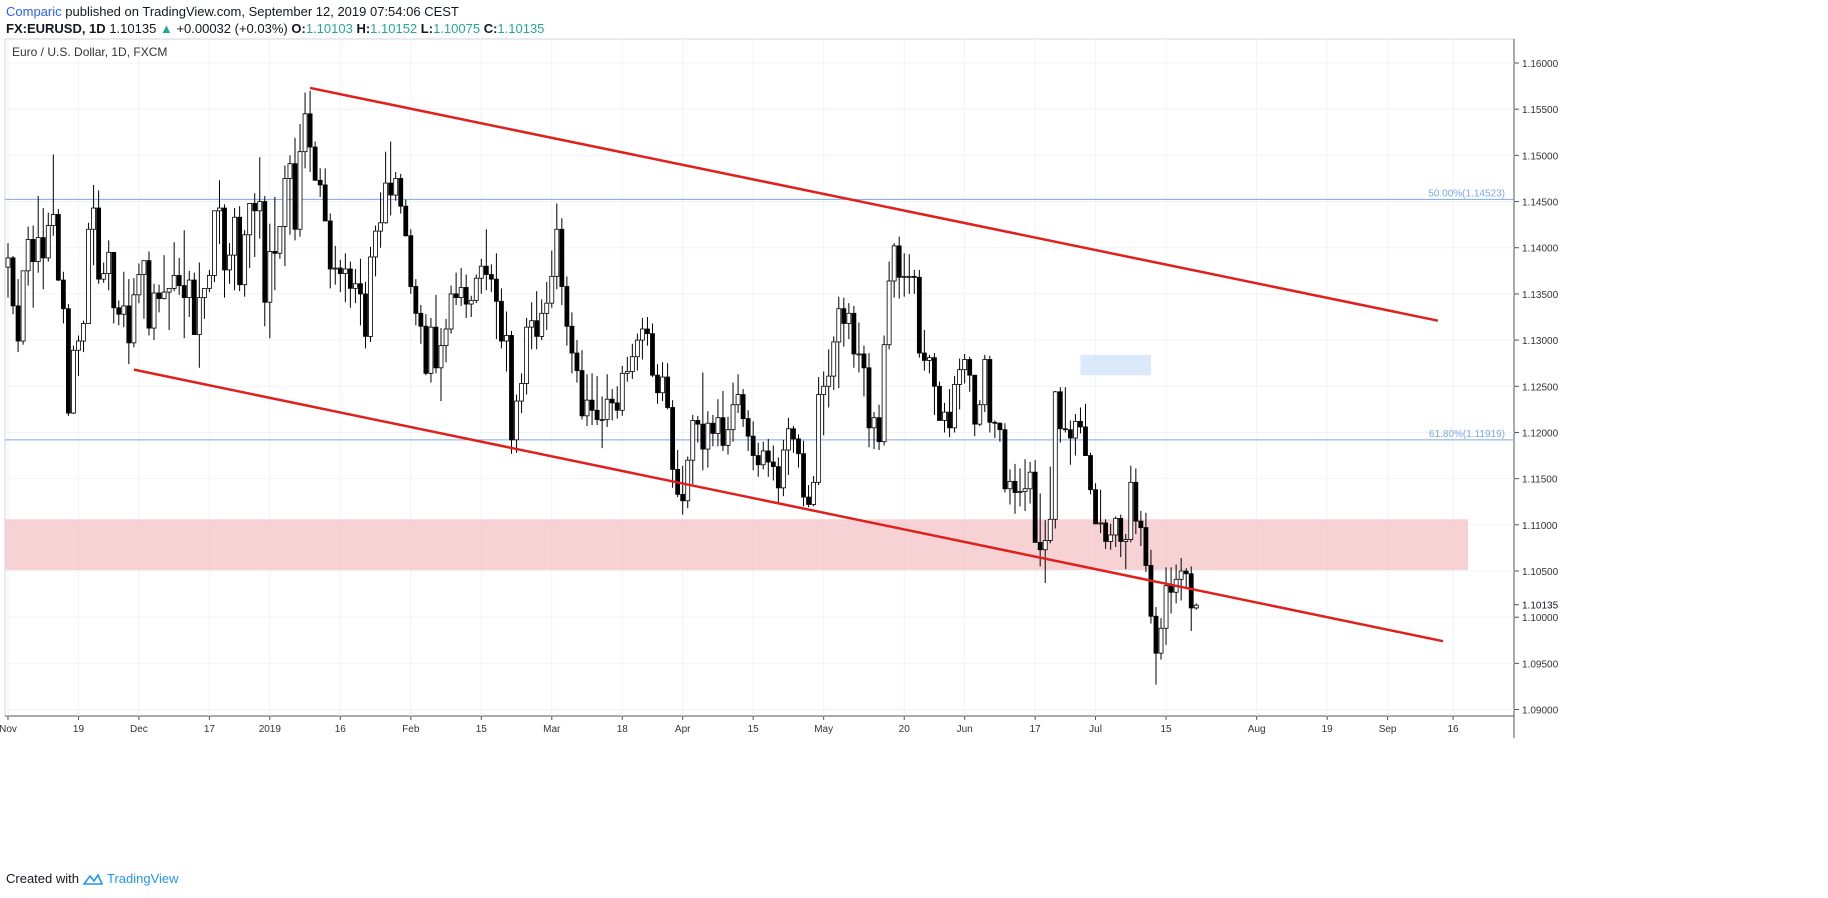 The height and width of the screenshot is (898, 1828). Describe the element at coordinates (1328, 729) in the screenshot. I see `x-tick-label: 19` at that location.